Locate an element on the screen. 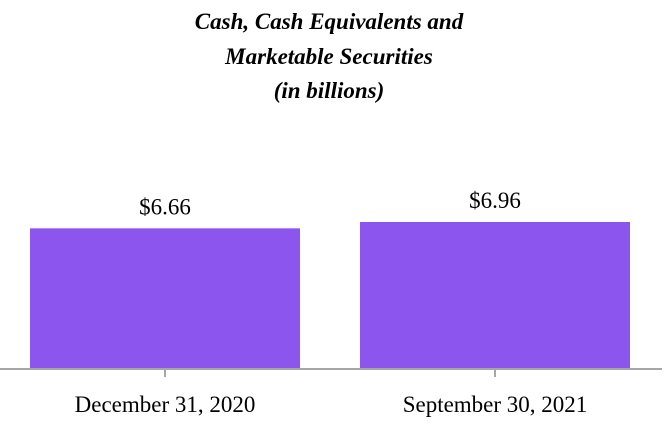 Image resolution: width=670 pixels, height=424 pixels. bar-value-label-2: $6.96 is located at coordinates (495, 200).